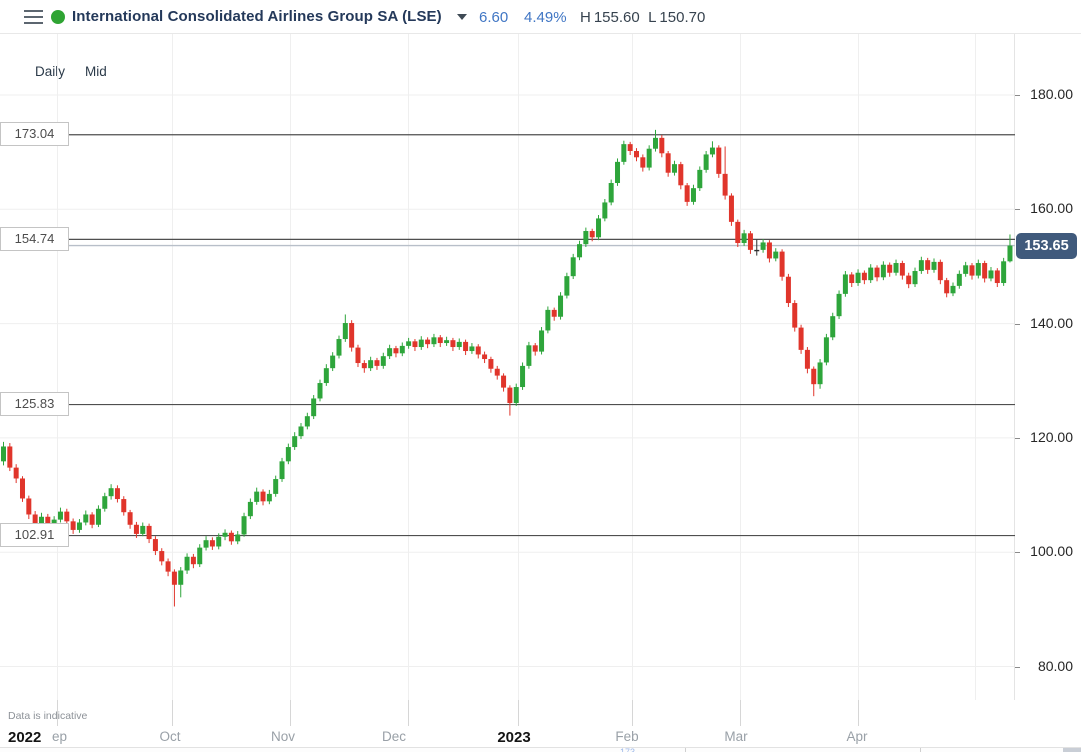 The image size is (1081, 752). I want to click on price-level-label: 102.91, so click(34, 535).